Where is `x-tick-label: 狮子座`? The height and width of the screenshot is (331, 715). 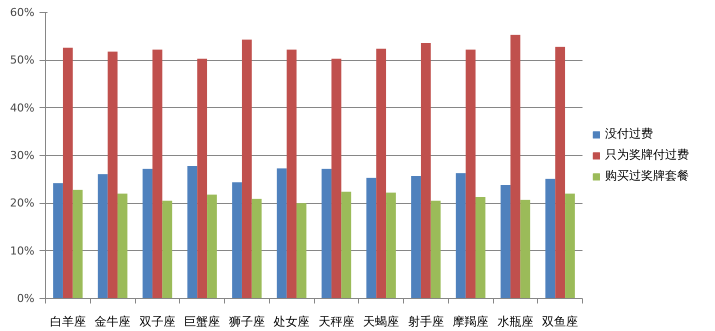 x-tick-label: 狮子座 is located at coordinates (246, 321).